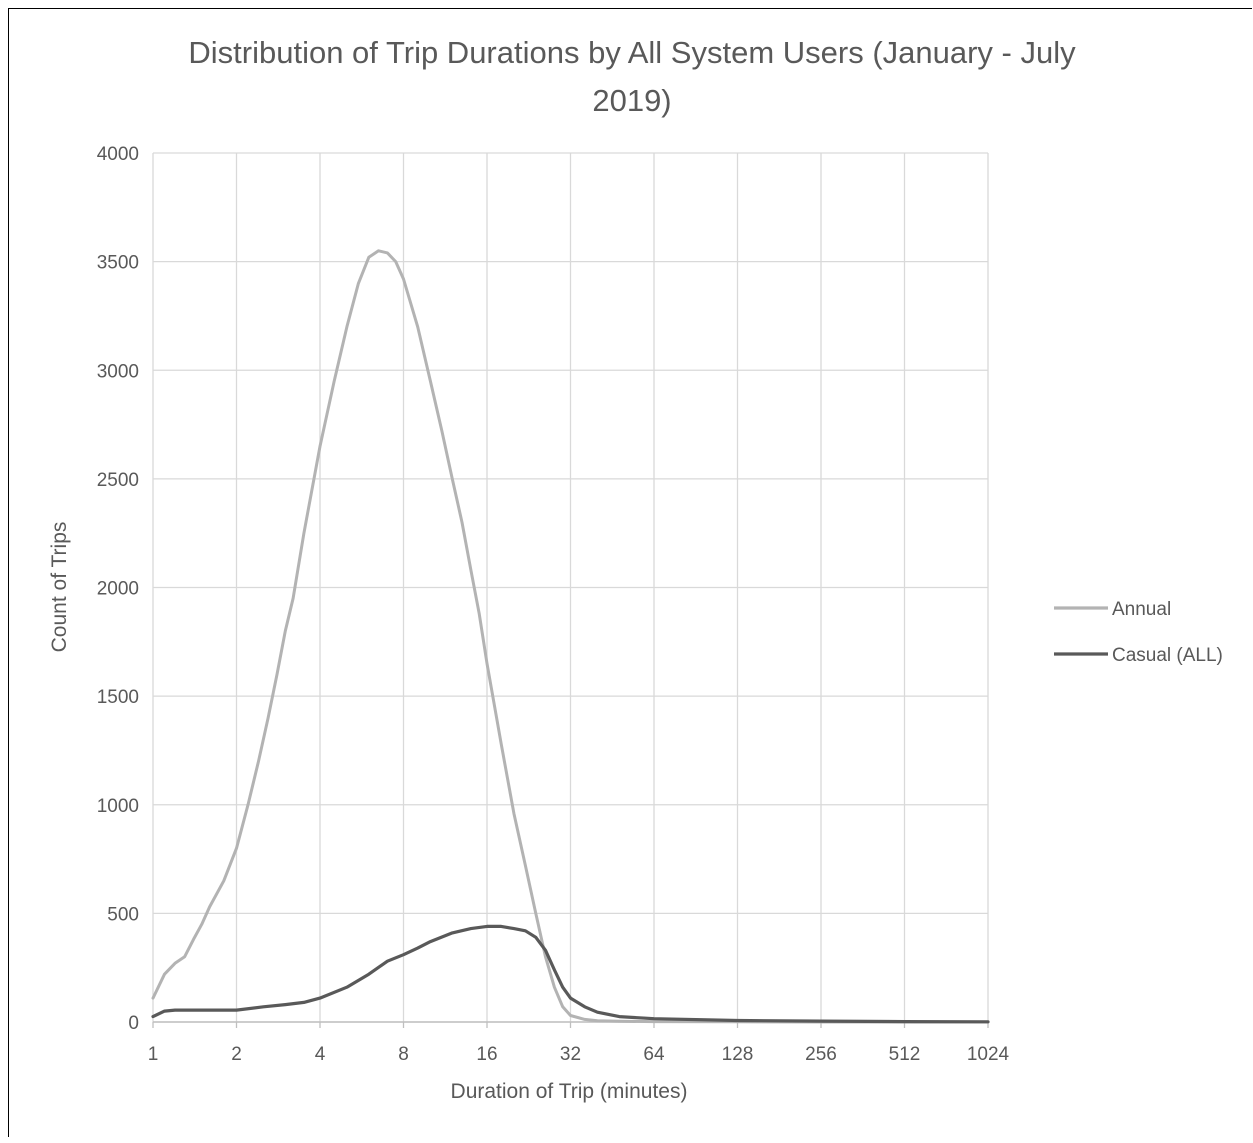  What do you see at coordinates (570, 1054) in the screenshot?
I see `x-tick-label: 32` at bounding box center [570, 1054].